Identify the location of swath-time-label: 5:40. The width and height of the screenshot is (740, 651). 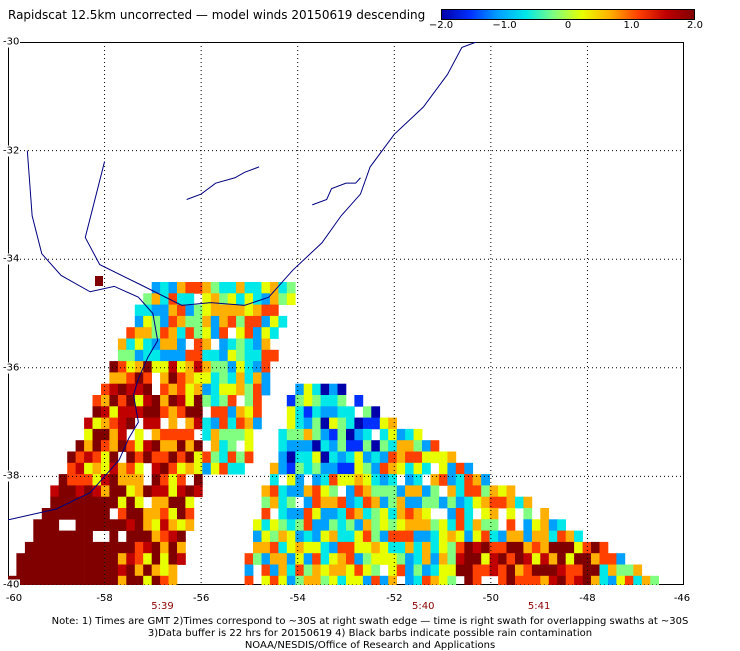
(423, 606).